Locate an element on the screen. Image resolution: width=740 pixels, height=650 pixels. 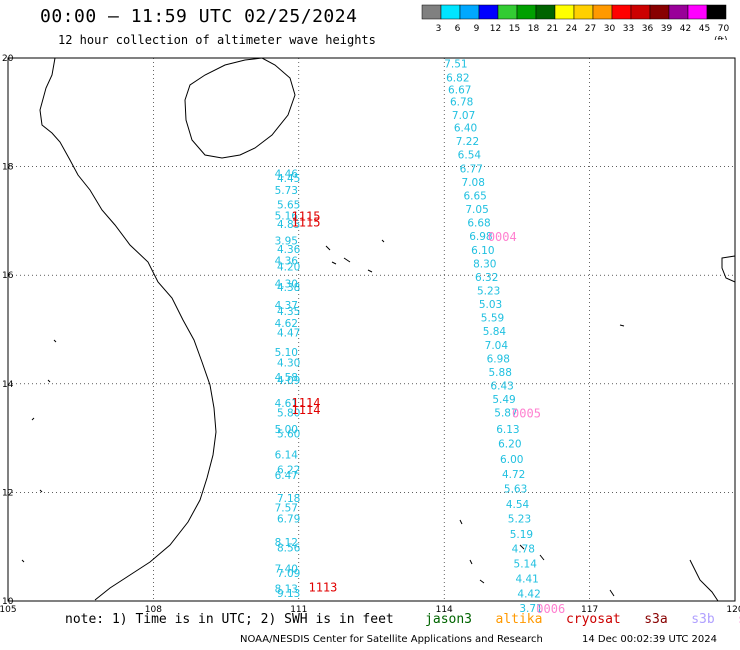
wave-height-value: 5.59 is located at coordinates (492, 319).